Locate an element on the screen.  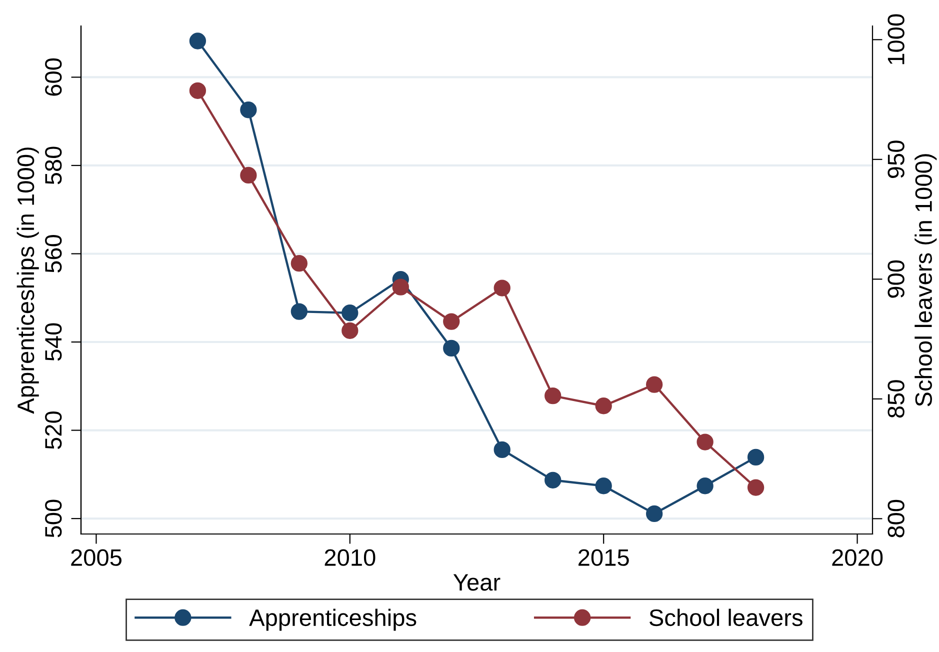
y-tick-label: 500 is located at coordinates (53, 519).